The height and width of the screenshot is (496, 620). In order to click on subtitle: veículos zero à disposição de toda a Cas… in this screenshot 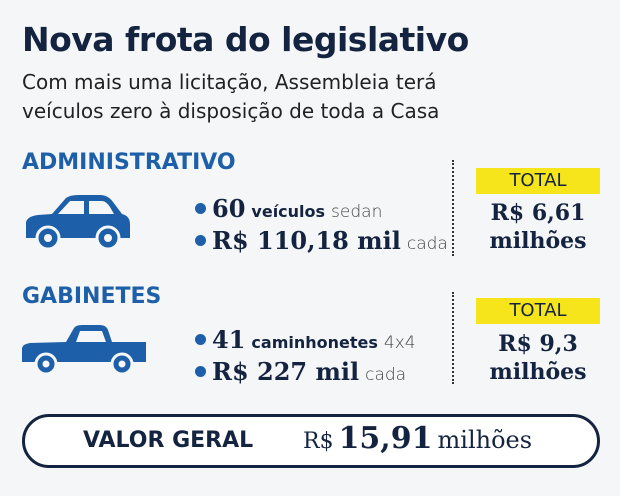, I will do `click(231, 111)`.